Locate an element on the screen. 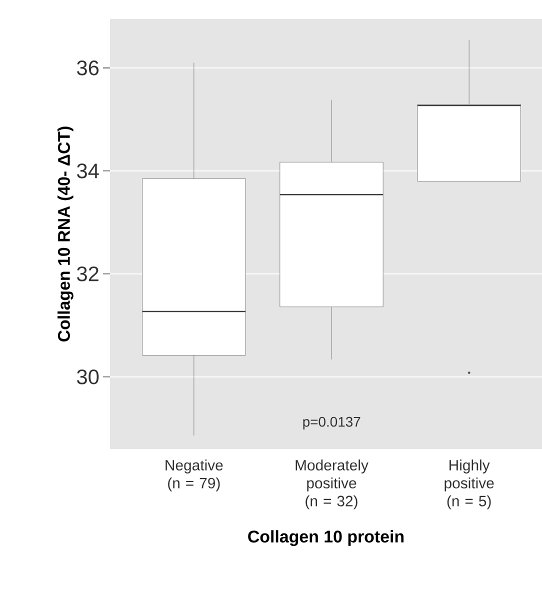  x-tick-label: Negative (n = 79) is located at coordinates (194, 476).